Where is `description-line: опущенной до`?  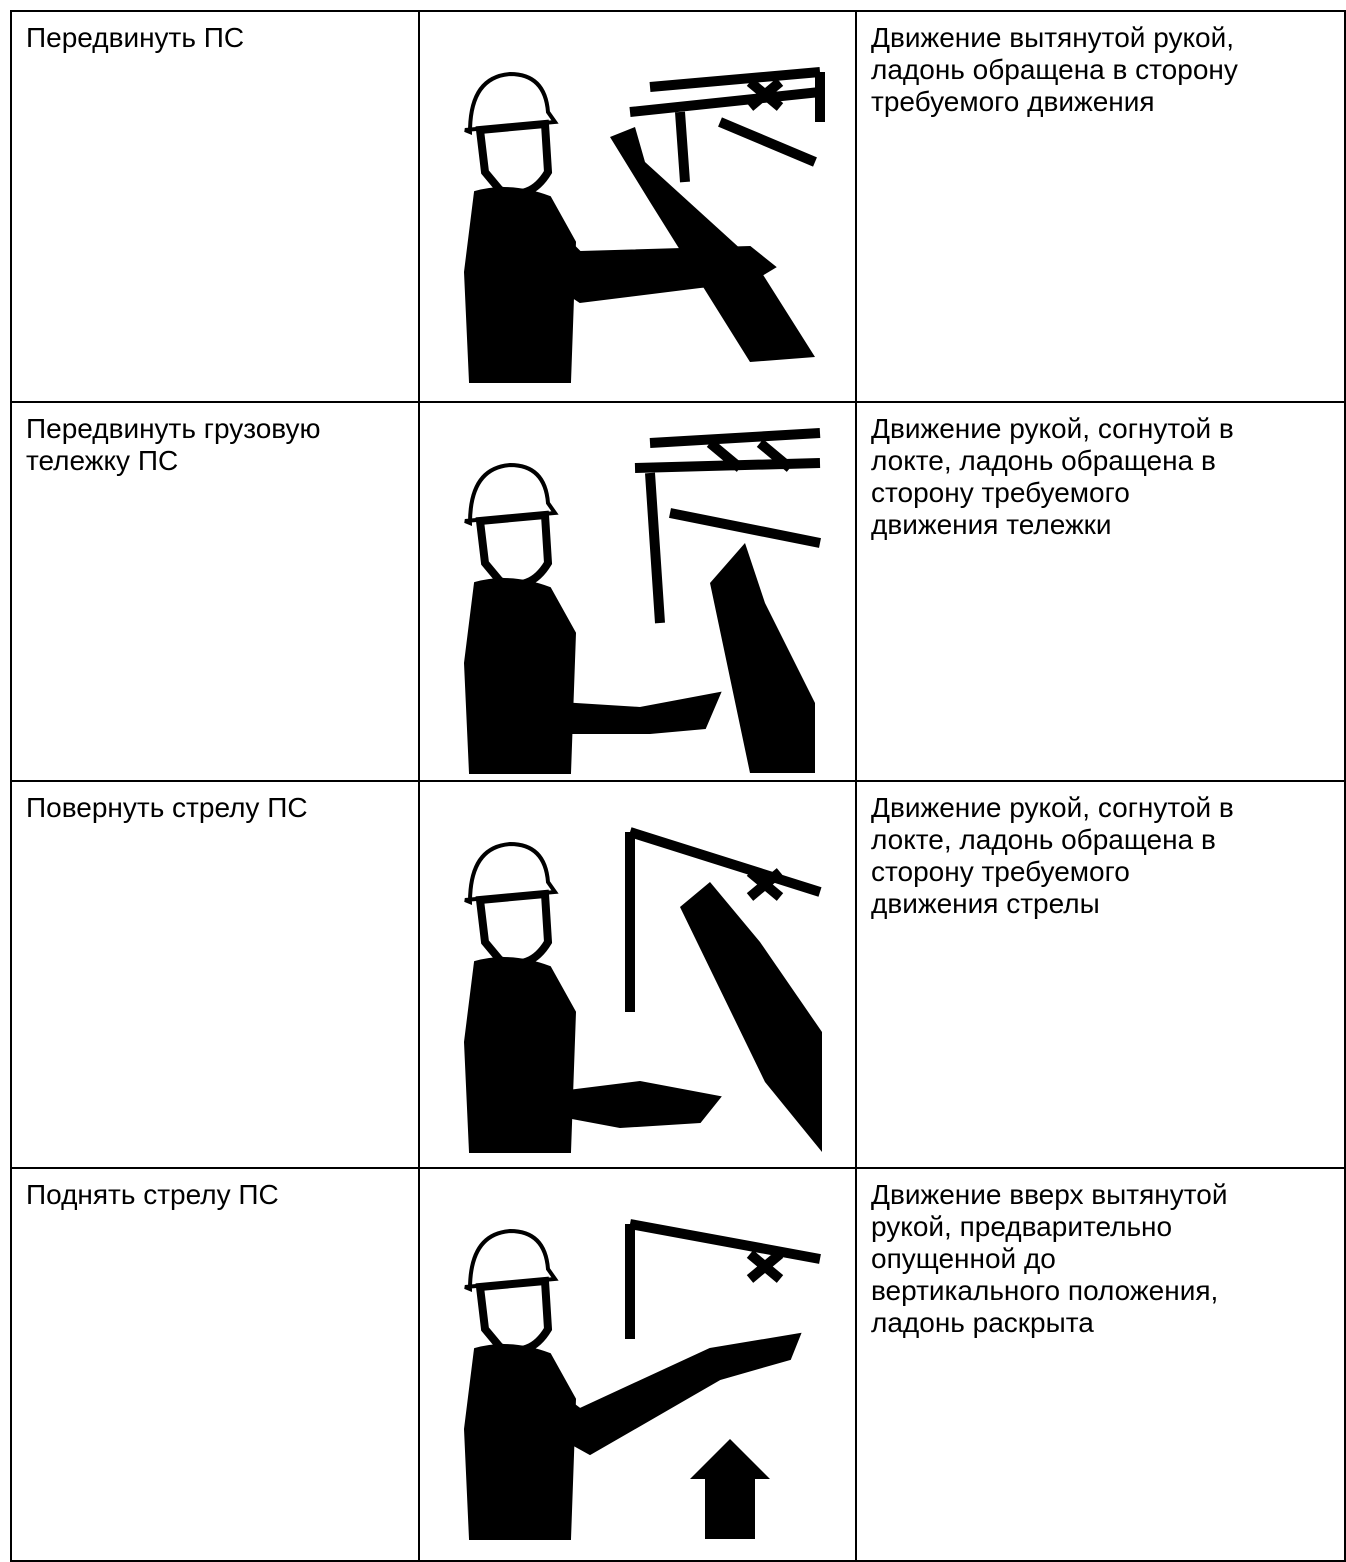 description-line: опущенной до is located at coordinates (963, 1258).